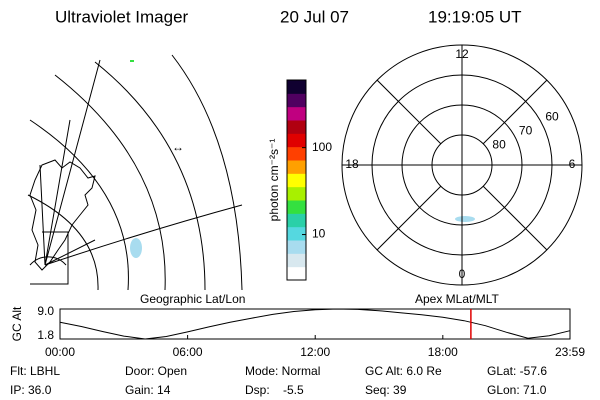 This screenshot has height=400, width=600. I want to click on y-axis-label: GC Alt, so click(17, 323).